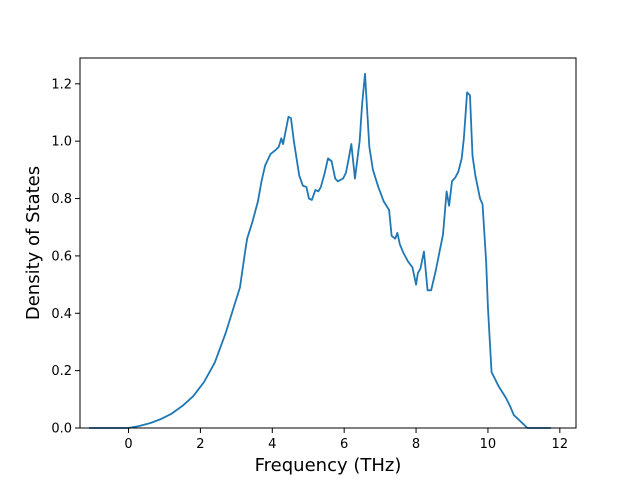 This screenshot has height=480, width=640. I want to click on x-tick-label: 0, so click(128, 444).